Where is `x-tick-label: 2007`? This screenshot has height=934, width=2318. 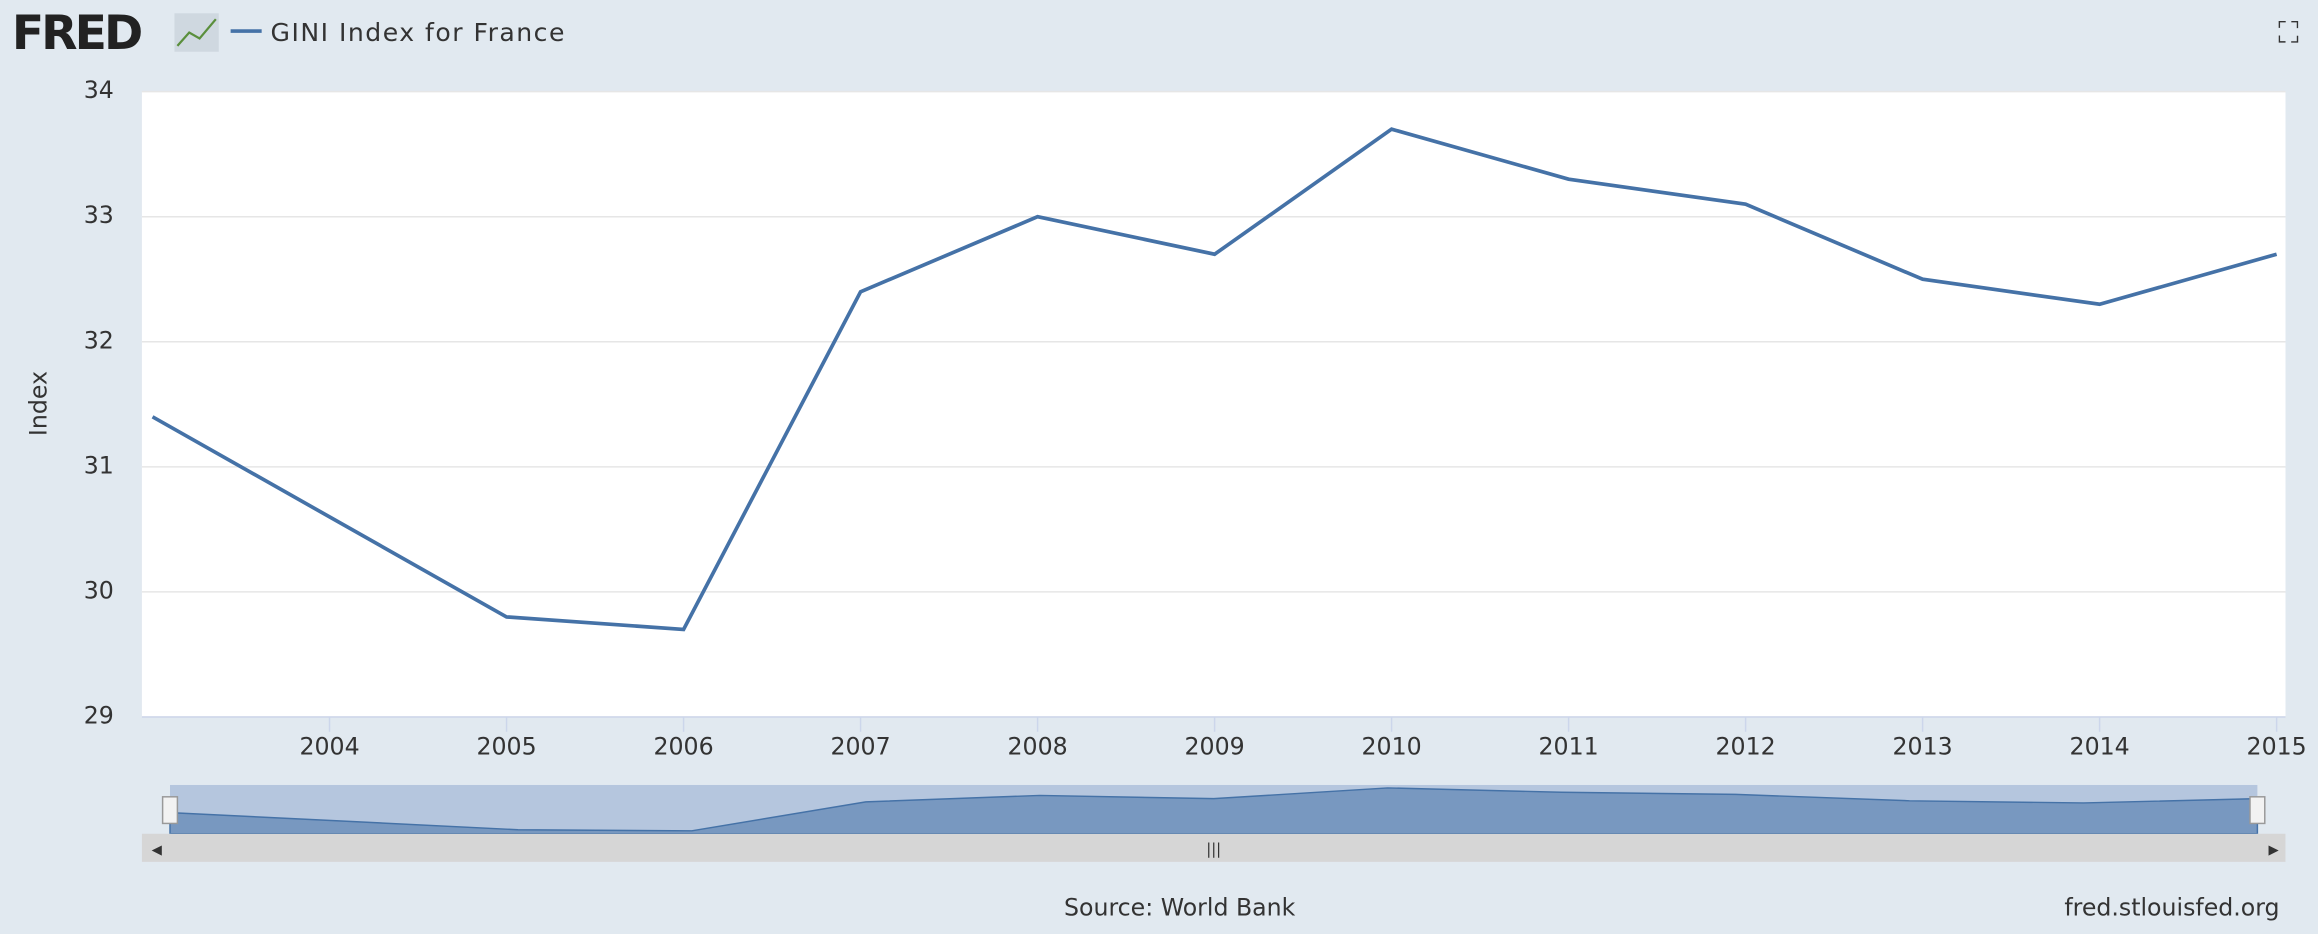
x-tick-label: 2007 is located at coordinates (860, 747).